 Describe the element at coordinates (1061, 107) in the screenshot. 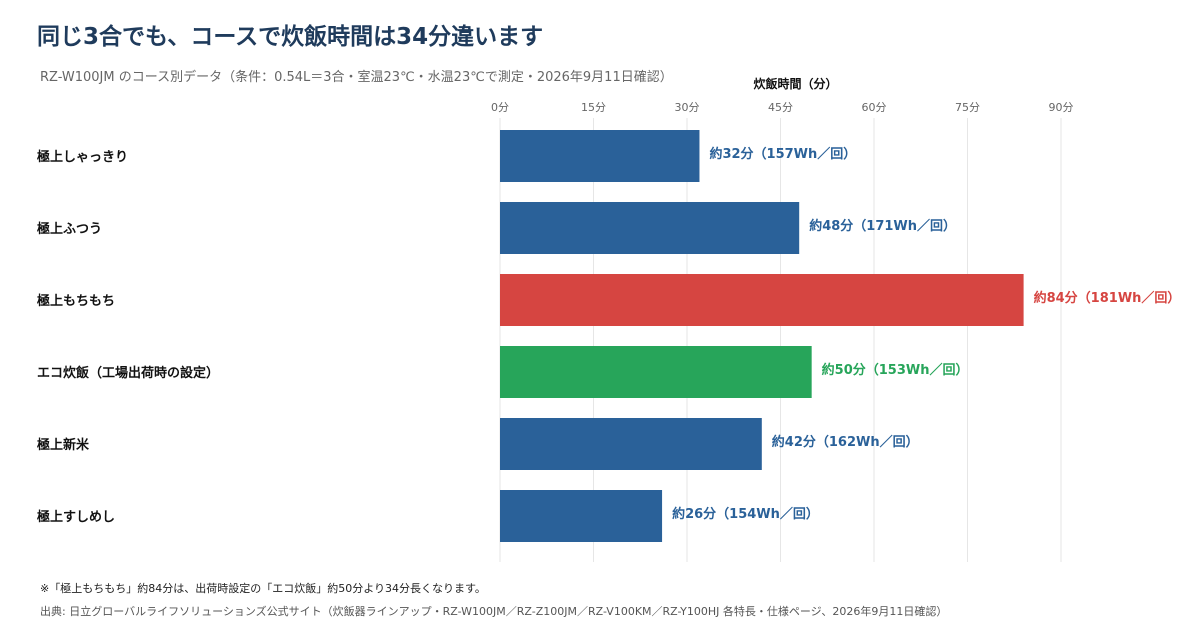

I see `x-tick-label: 90分` at that location.